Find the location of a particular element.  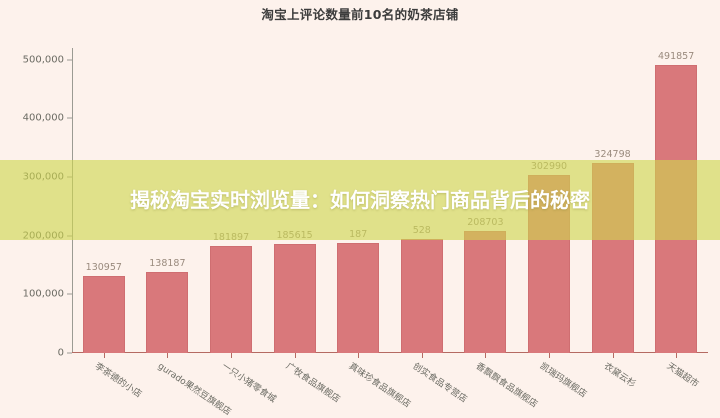

bar-value-label: 181897 is located at coordinates (231, 238).